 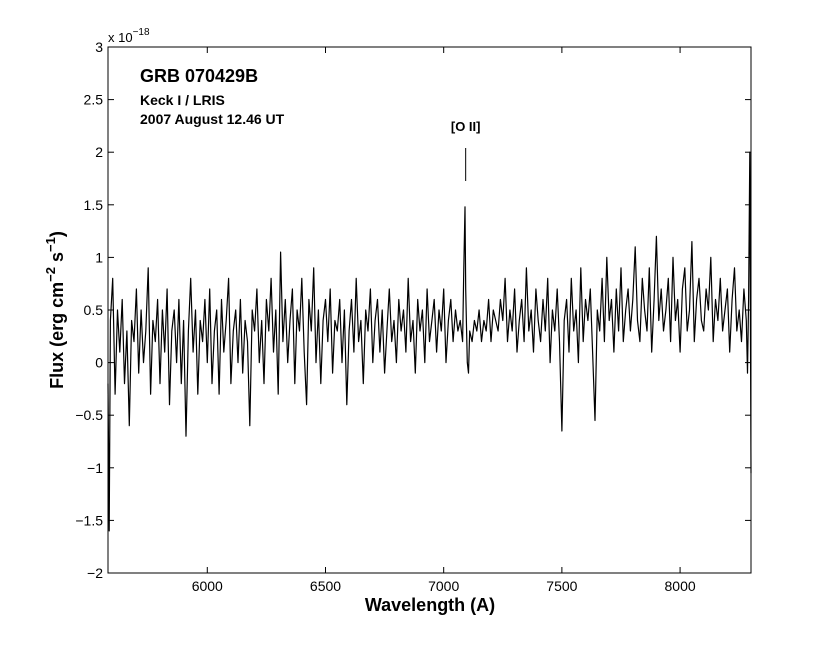 I want to click on y-tick-label: −0.5, so click(x=89, y=415).